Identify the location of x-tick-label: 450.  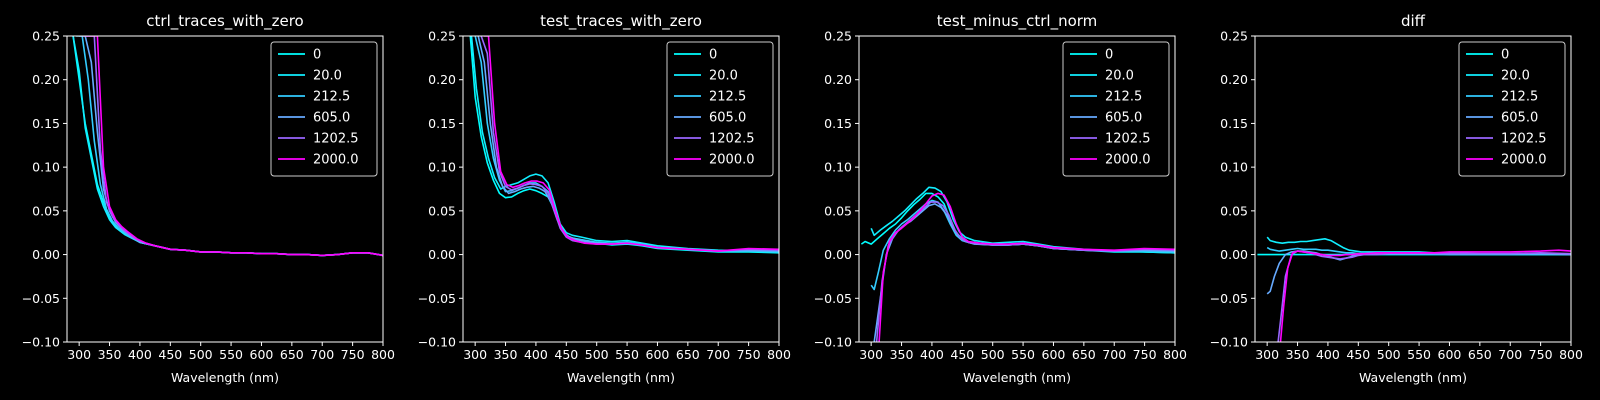
(566, 354).